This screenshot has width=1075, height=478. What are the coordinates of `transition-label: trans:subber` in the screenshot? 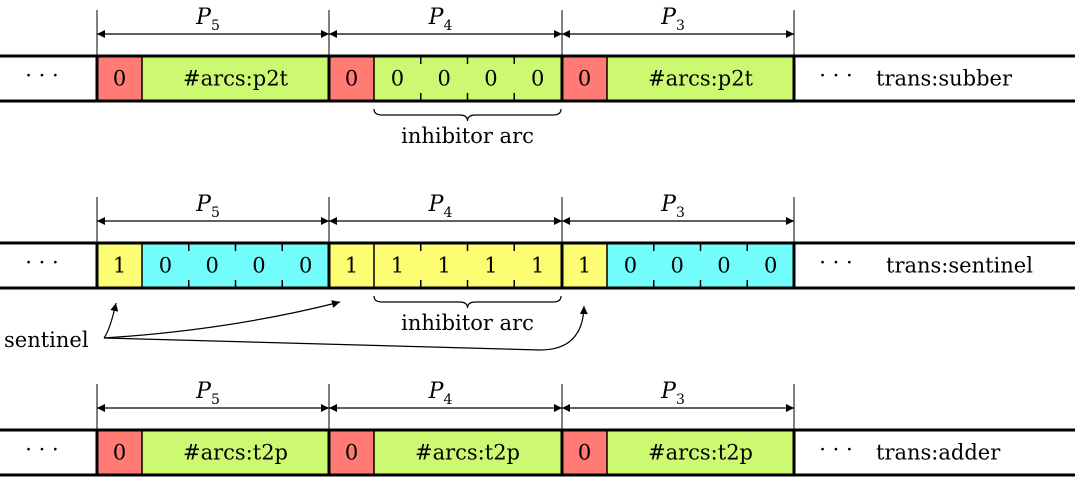 It's located at (944, 79).